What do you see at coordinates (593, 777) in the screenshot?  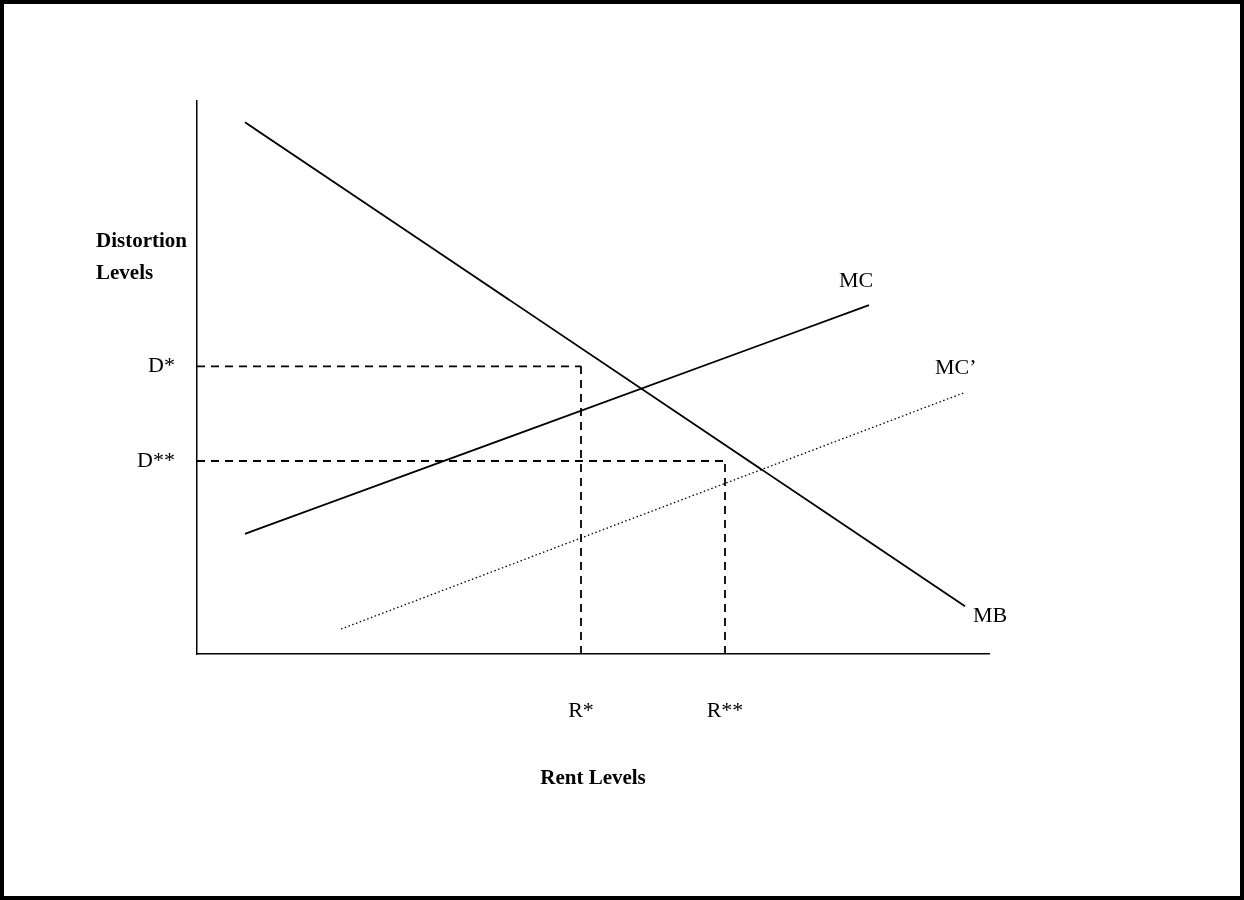 I see `x-axis-title: Rent Levels` at bounding box center [593, 777].